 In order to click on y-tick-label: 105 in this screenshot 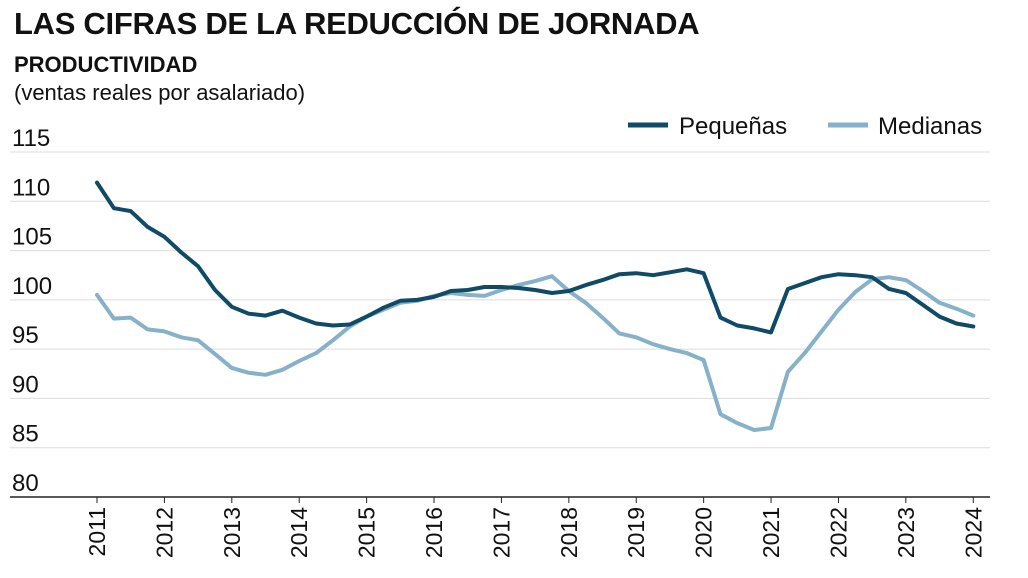, I will do `click(32, 237)`.